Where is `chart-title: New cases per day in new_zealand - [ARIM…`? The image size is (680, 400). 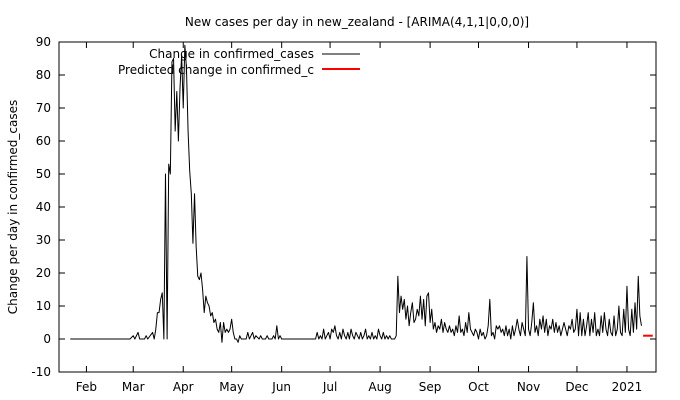 chart-title: New cases per day in new_zealand - [ARIM… is located at coordinates (357, 22).